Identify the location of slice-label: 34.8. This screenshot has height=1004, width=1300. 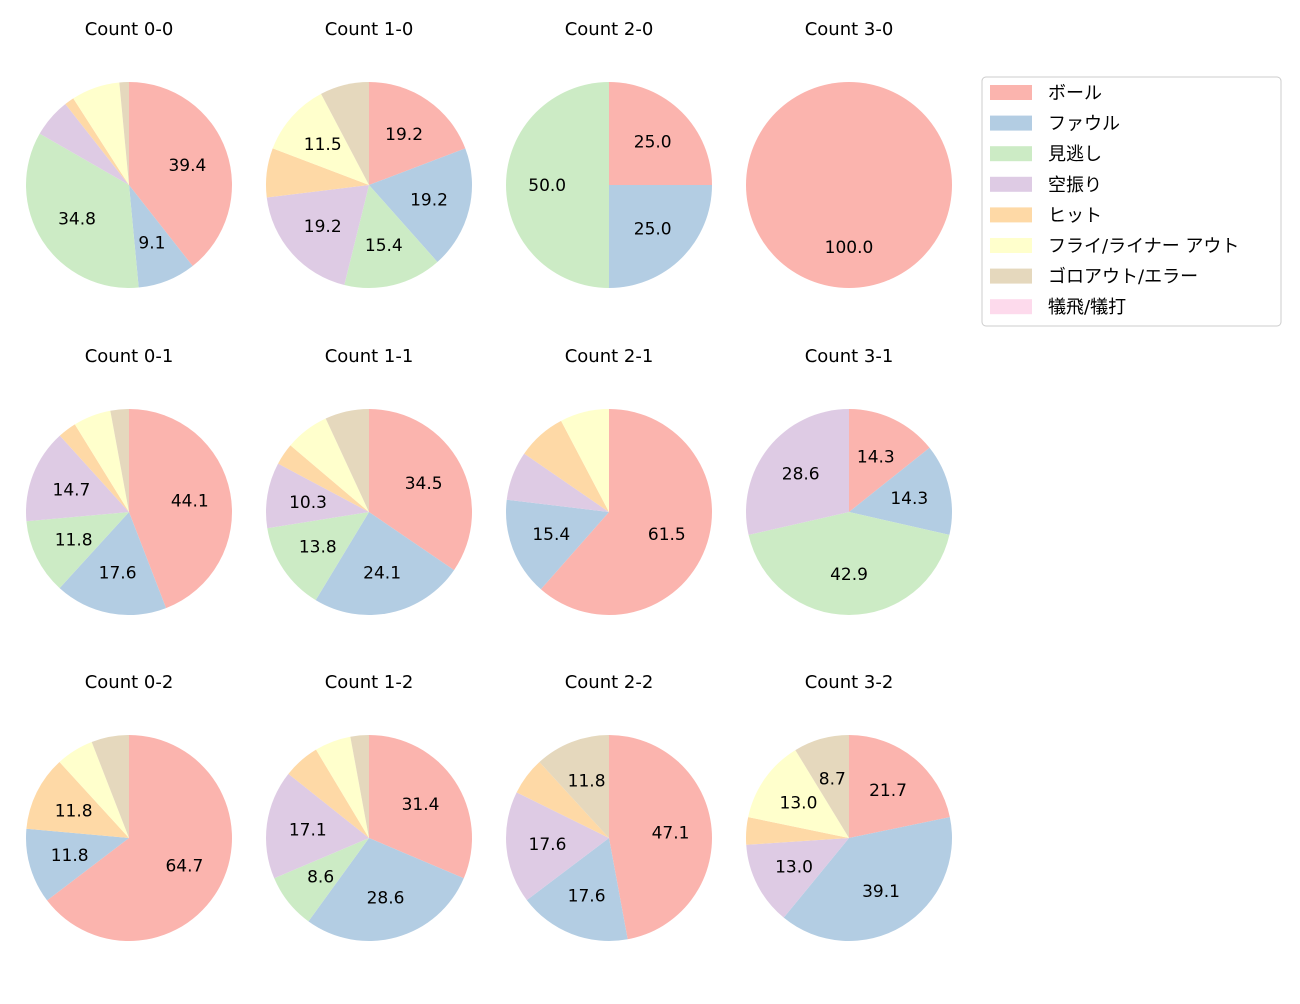
(77, 219).